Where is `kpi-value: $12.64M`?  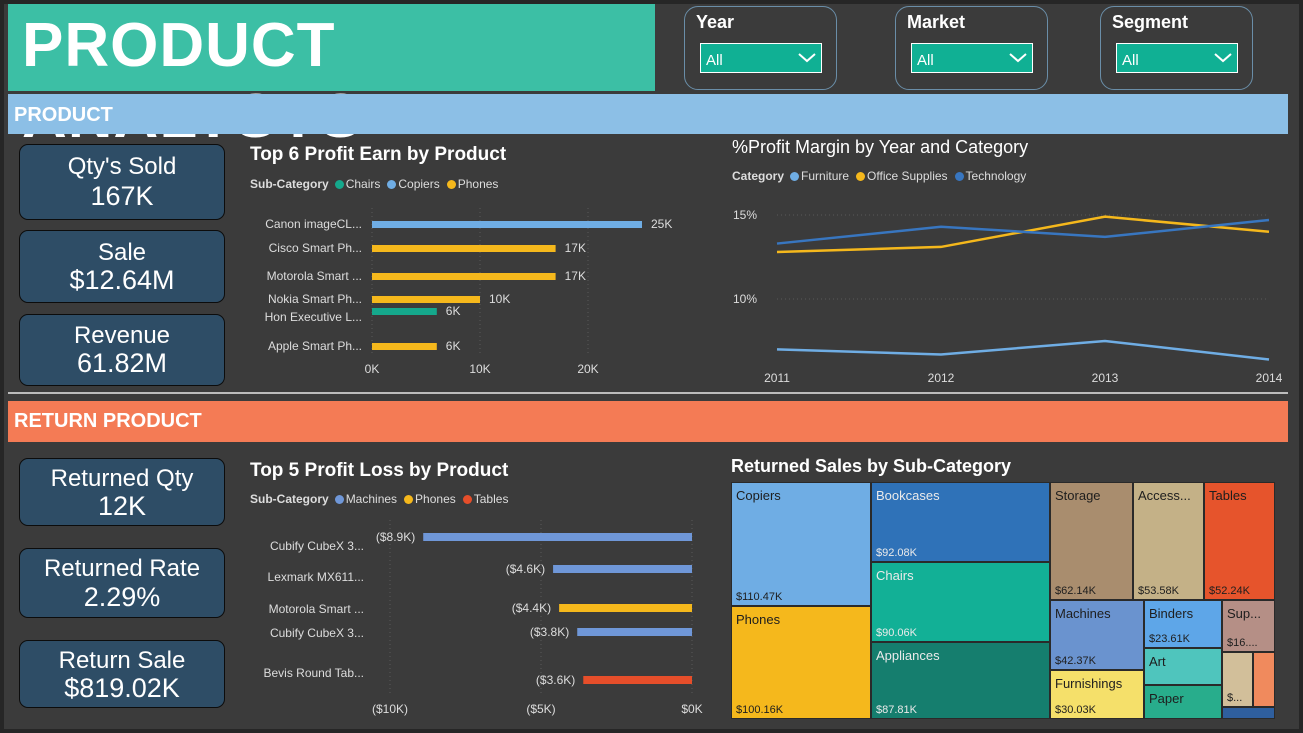 kpi-value: $12.64M is located at coordinates (122, 280).